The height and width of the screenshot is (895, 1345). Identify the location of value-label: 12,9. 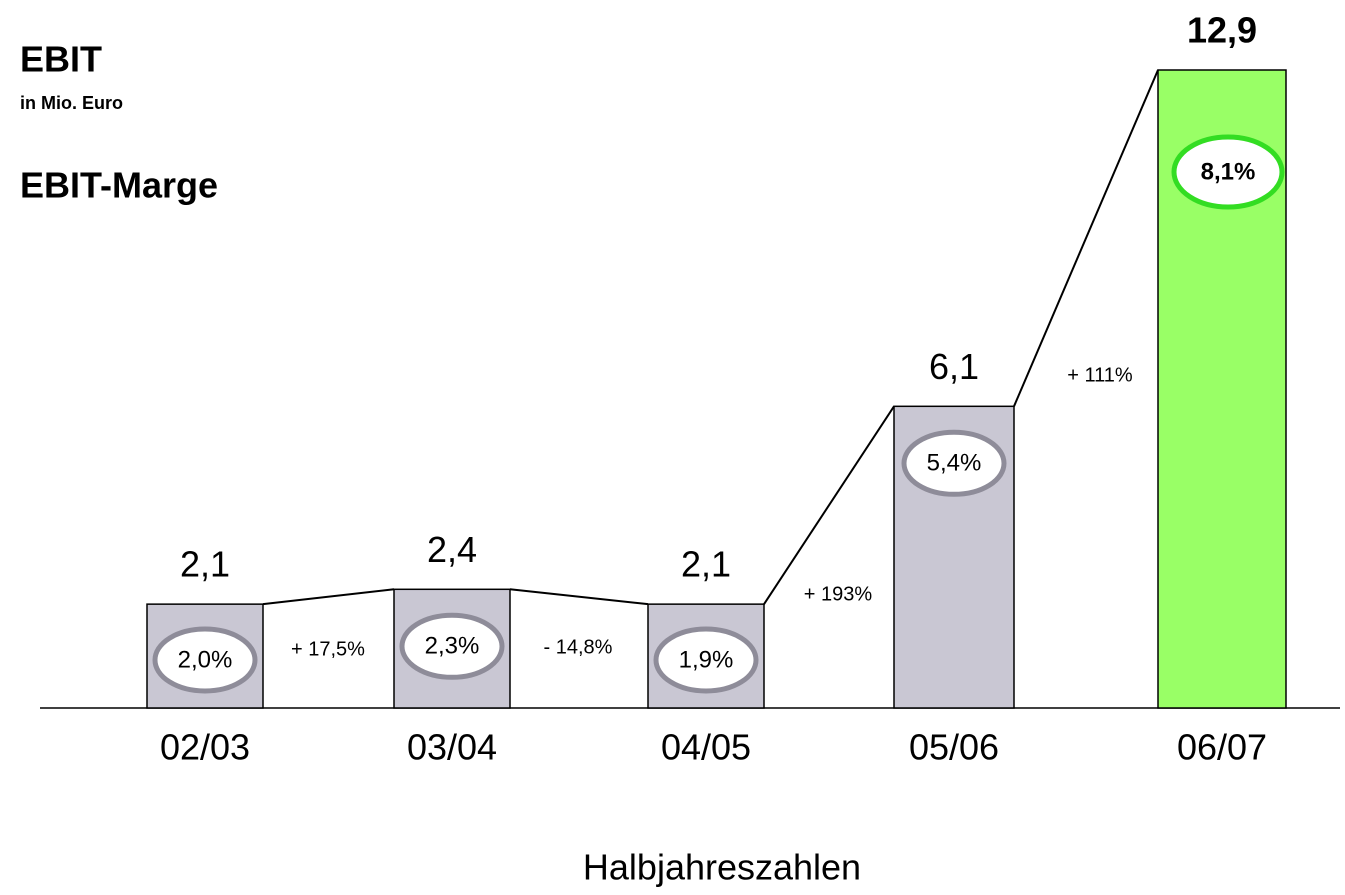
(1222, 30).